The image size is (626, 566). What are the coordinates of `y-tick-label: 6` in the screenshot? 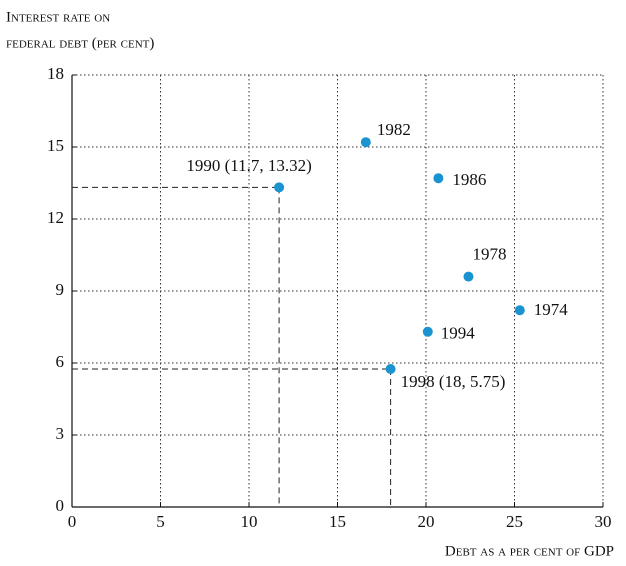 It's located at (60, 361).